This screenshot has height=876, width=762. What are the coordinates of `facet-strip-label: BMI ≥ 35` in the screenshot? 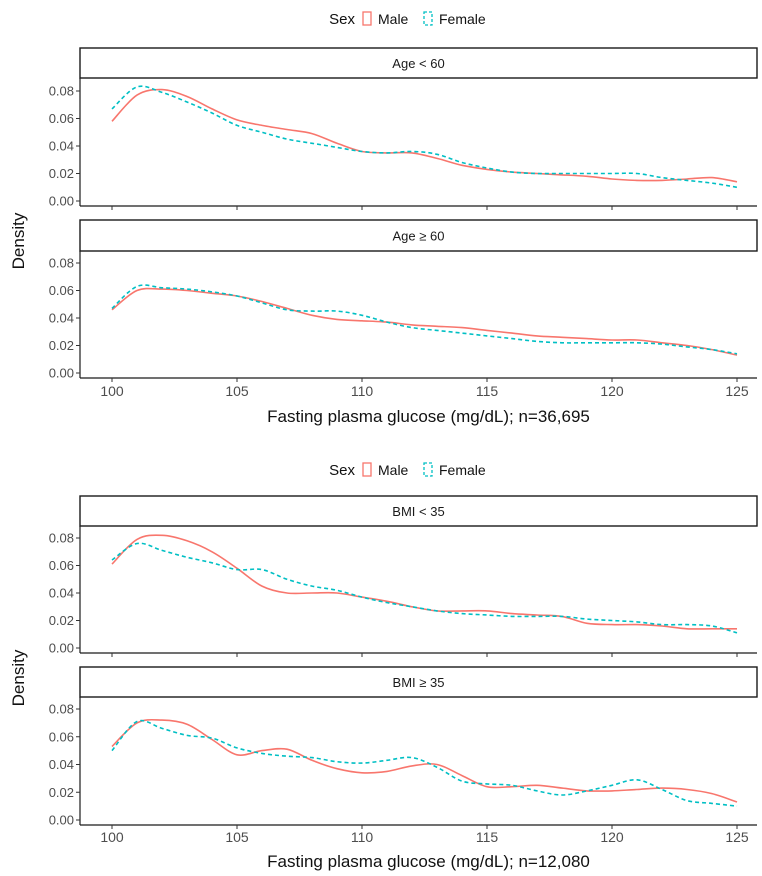 It's located at (419, 682).